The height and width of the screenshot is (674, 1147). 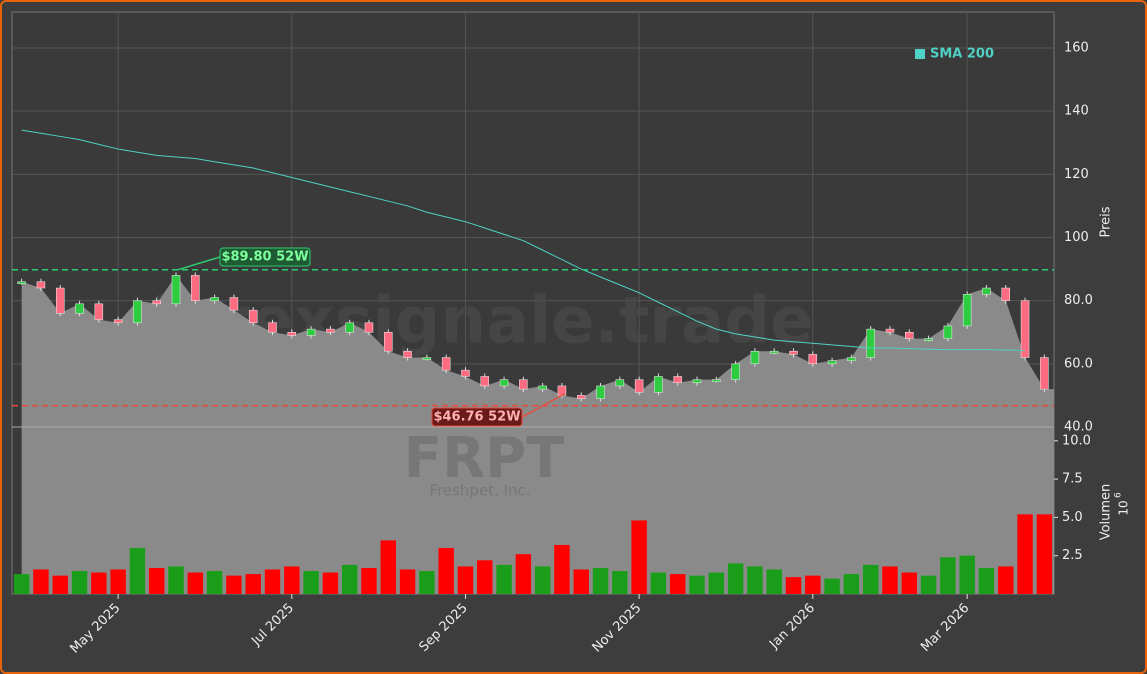 What do you see at coordinates (1119, 495) in the screenshot?
I see `y-scale-exp: 6` at bounding box center [1119, 495].